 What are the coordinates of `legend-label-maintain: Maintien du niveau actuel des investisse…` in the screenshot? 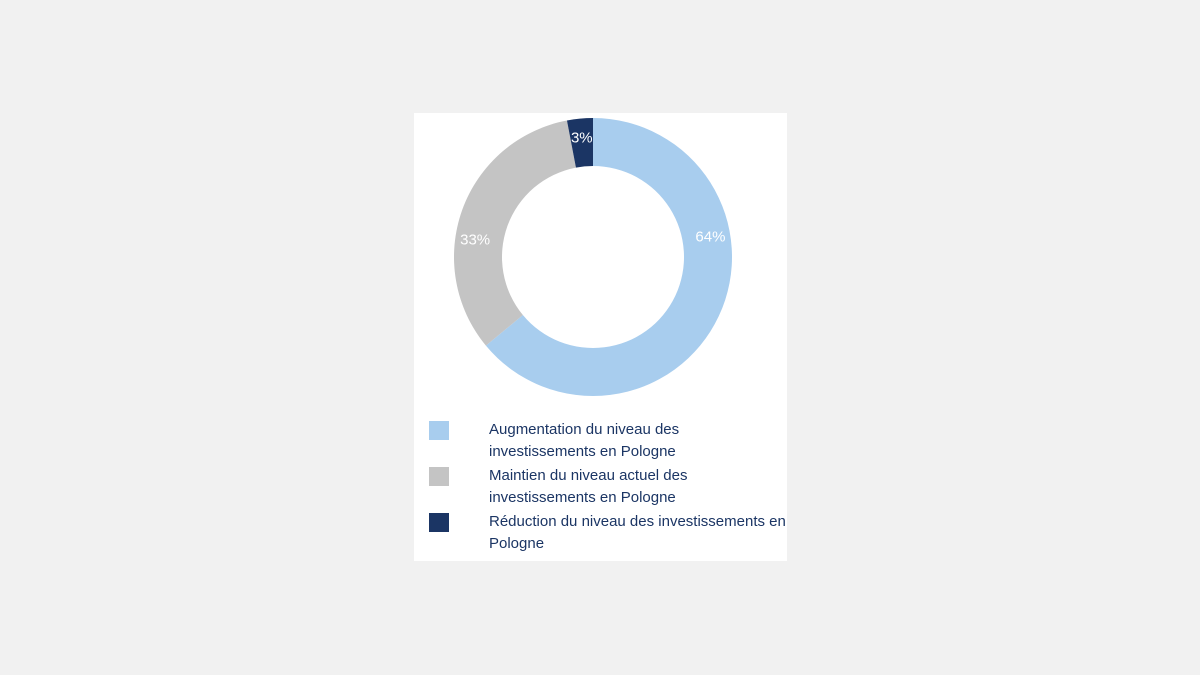 It's located at (588, 486).